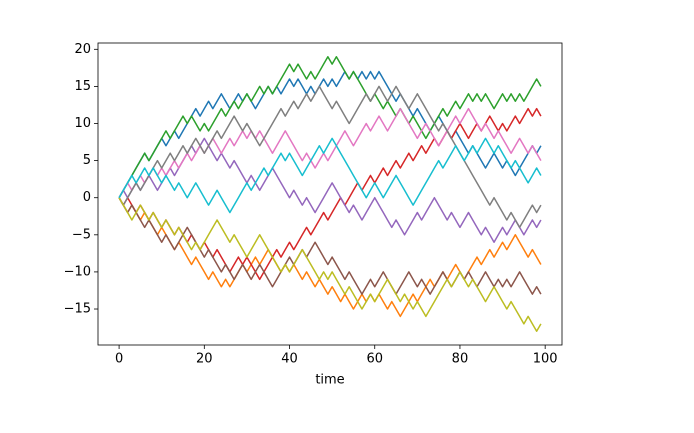 The image size is (694, 433). Describe the element at coordinates (82, 49) in the screenshot. I see `y-tick-label: 20` at that location.